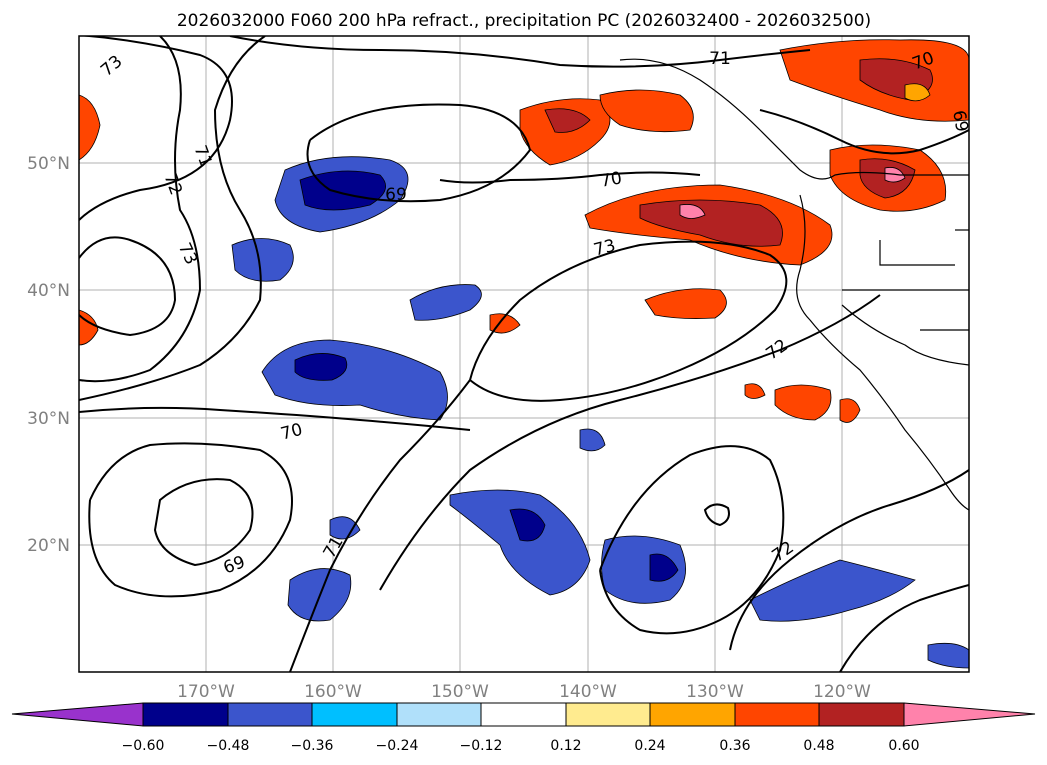  I want to click on colorbar-tick: 0.60, so click(903, 746).